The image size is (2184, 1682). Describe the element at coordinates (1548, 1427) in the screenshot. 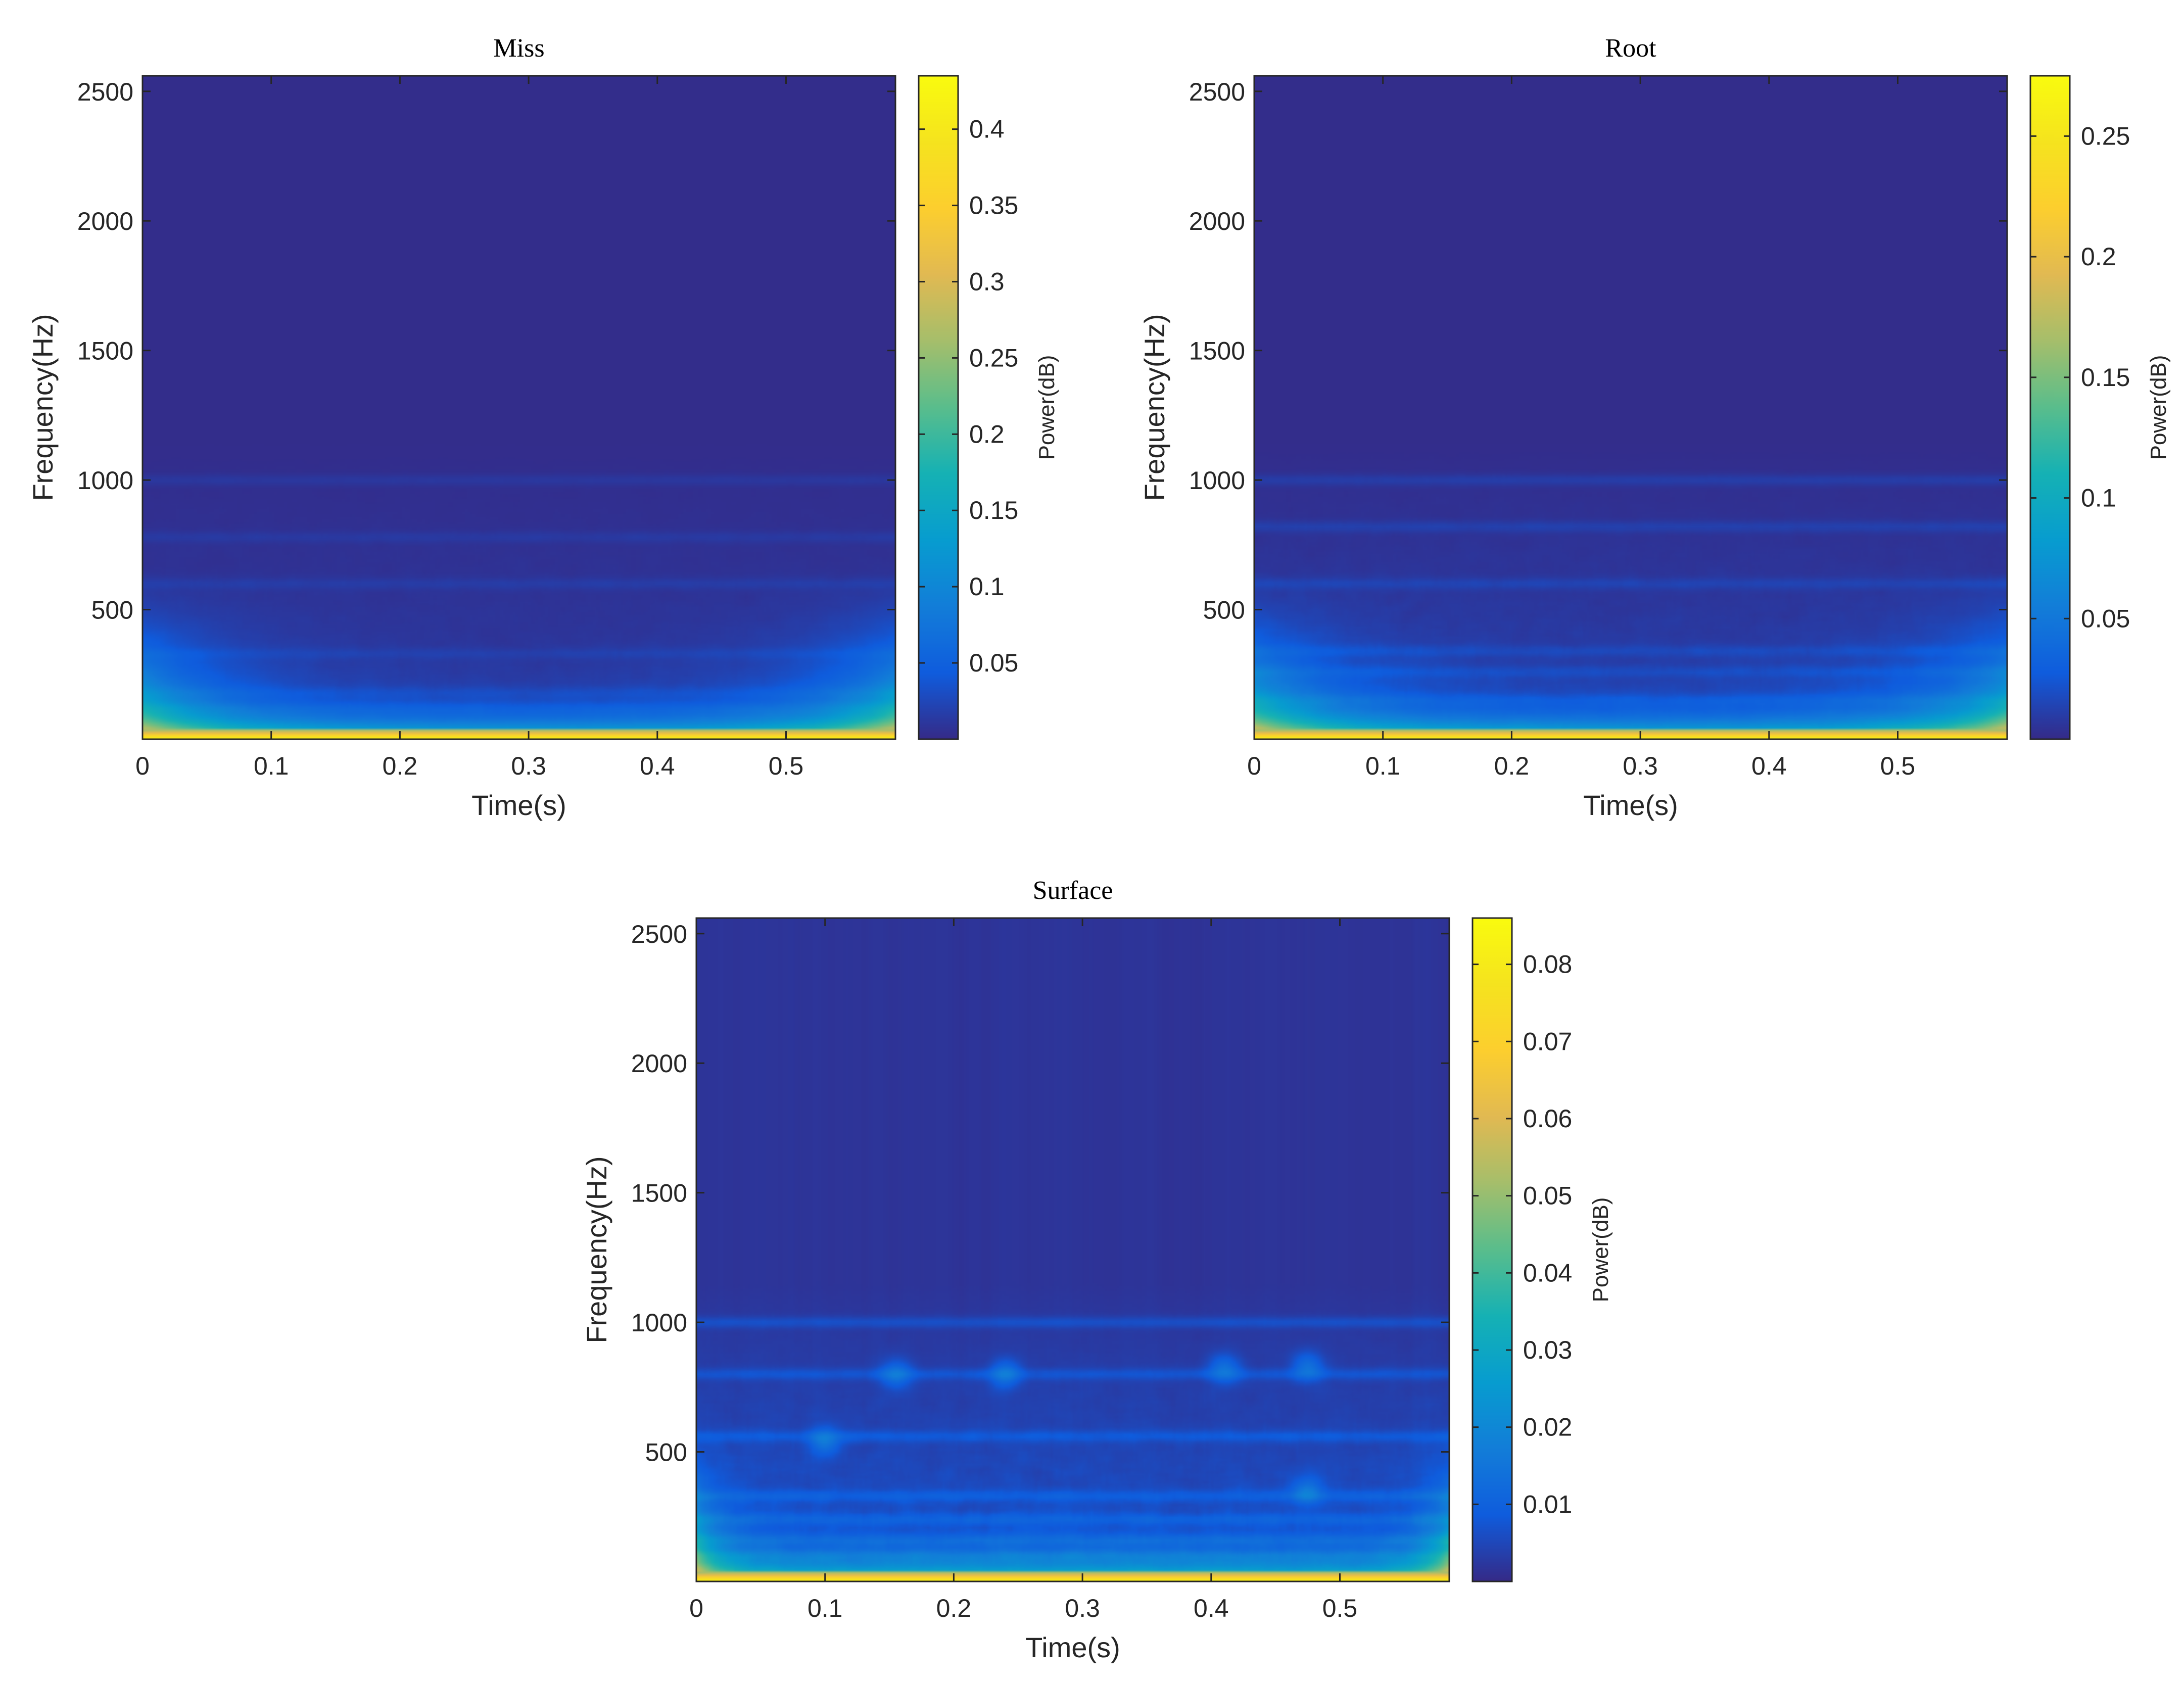

I see `colorbar-tick-label: 0.02` at that location.